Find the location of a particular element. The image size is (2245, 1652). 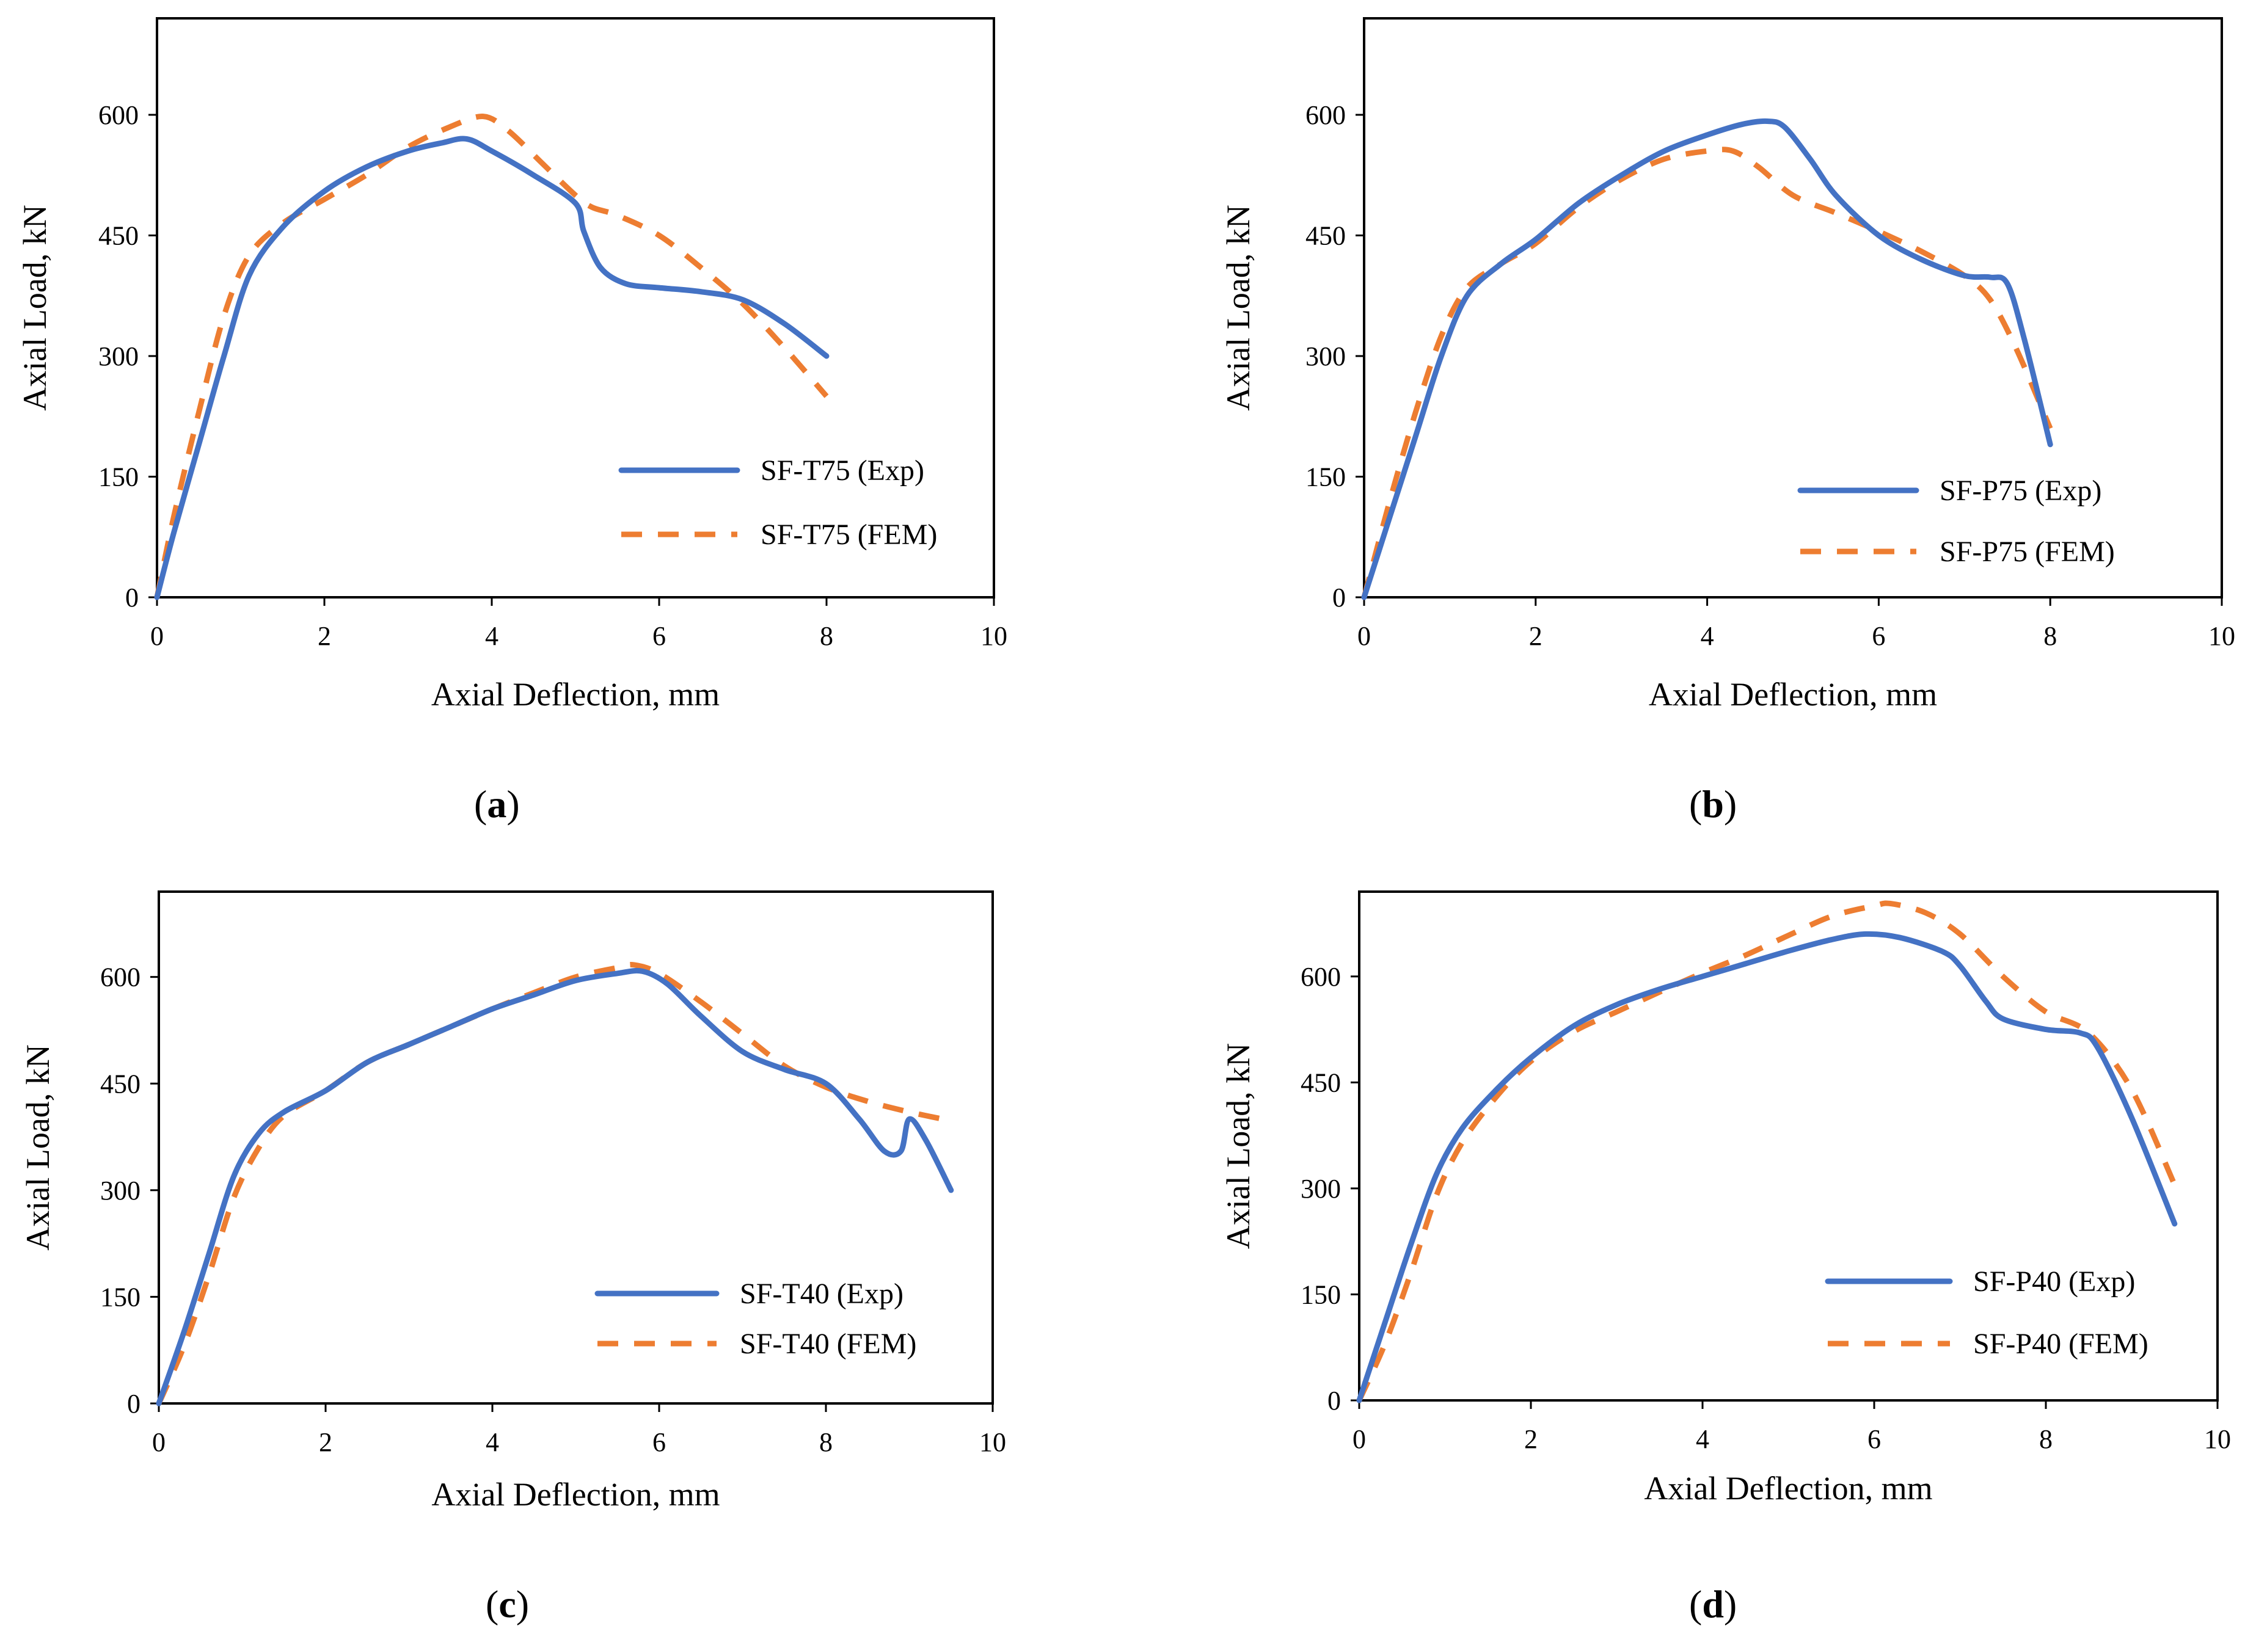

legend-label: SF-T75 (FEM) is located at coordinates (849, 535).